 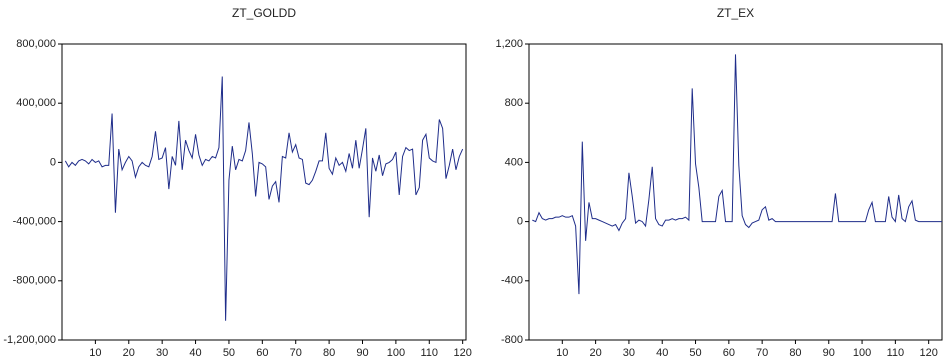 What do you see at coordinates (512, 281) in the screenshot?
I see `y-tick-label: -400` at bounding box center [512, 281].